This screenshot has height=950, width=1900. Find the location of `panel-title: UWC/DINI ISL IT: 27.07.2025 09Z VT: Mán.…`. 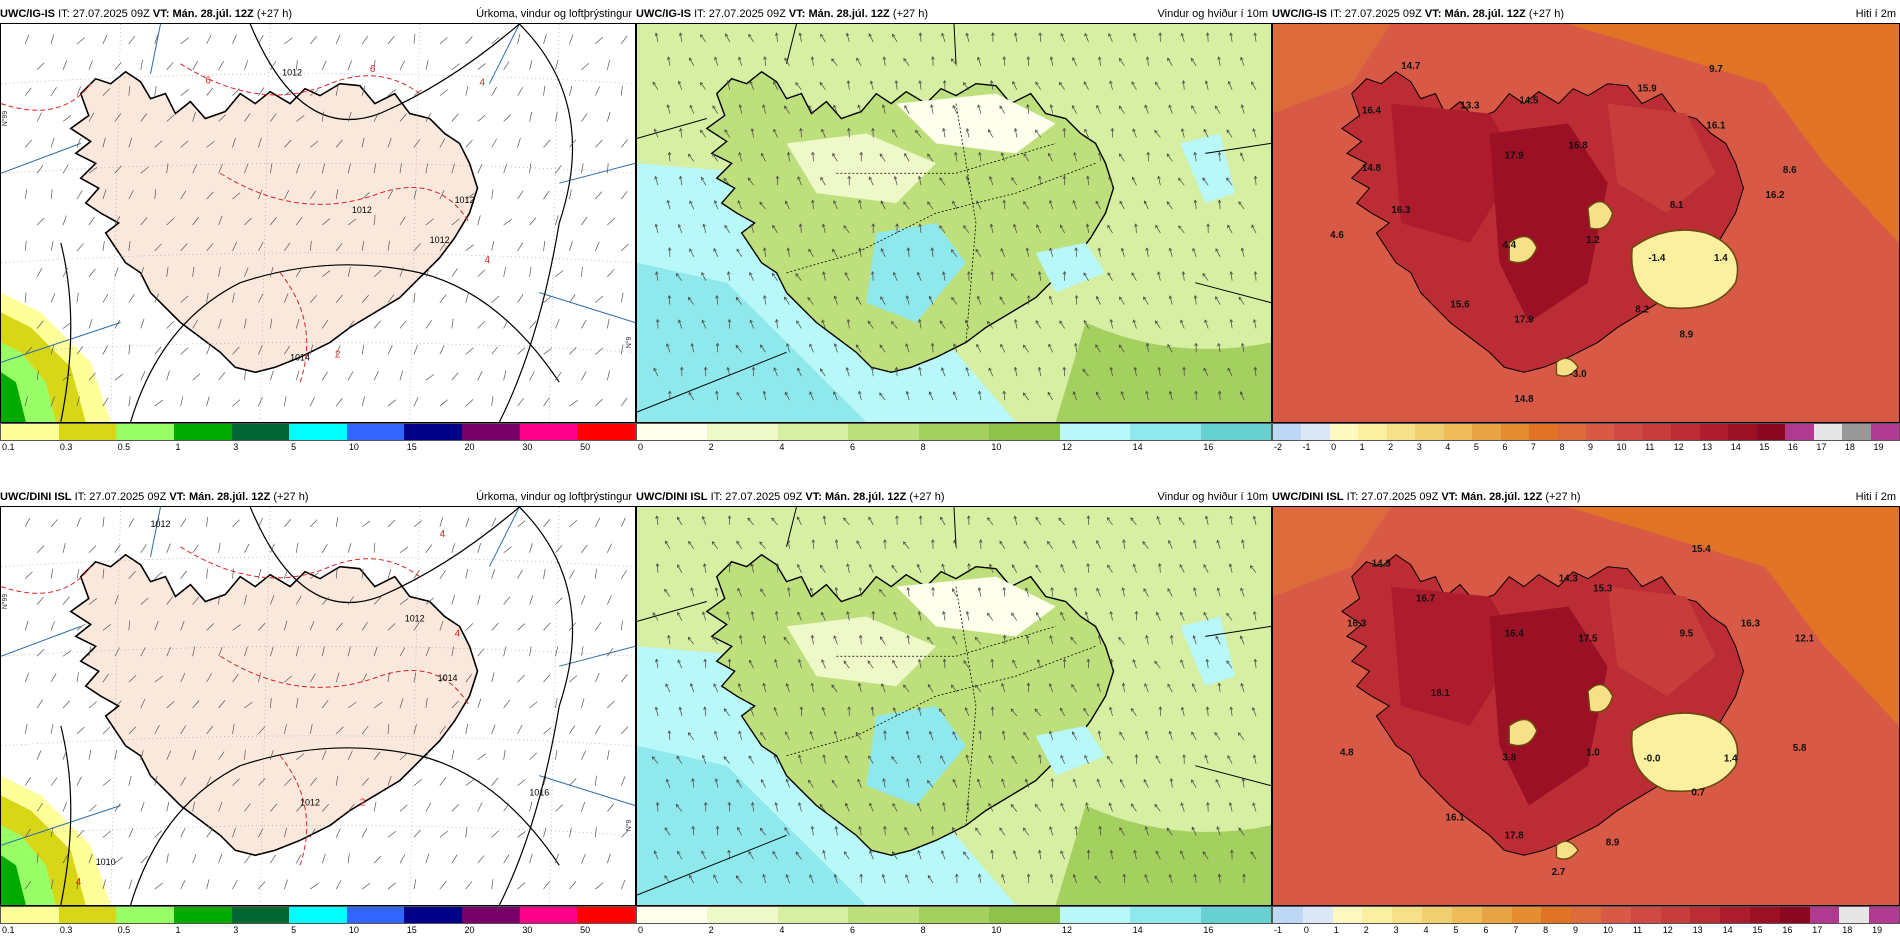

panel-title: UWC/DINI ISL IT: 27.07.2025 09Z VT: Mán.… is located at coordinates (954, 497).